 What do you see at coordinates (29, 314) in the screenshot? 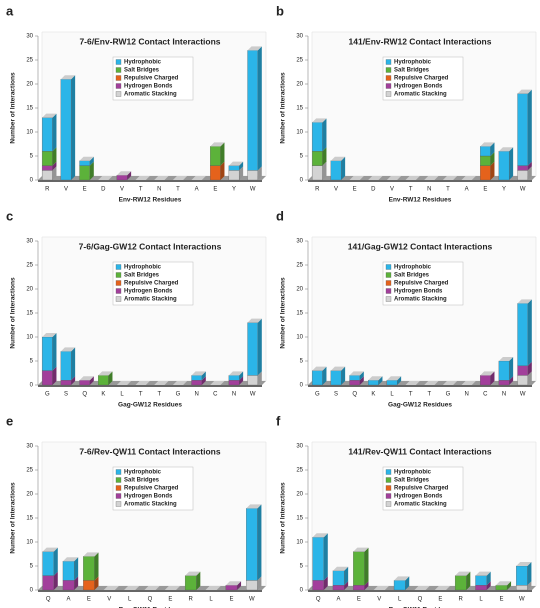
I see `y-tick-label: 15` at bounding box center [29, 314].